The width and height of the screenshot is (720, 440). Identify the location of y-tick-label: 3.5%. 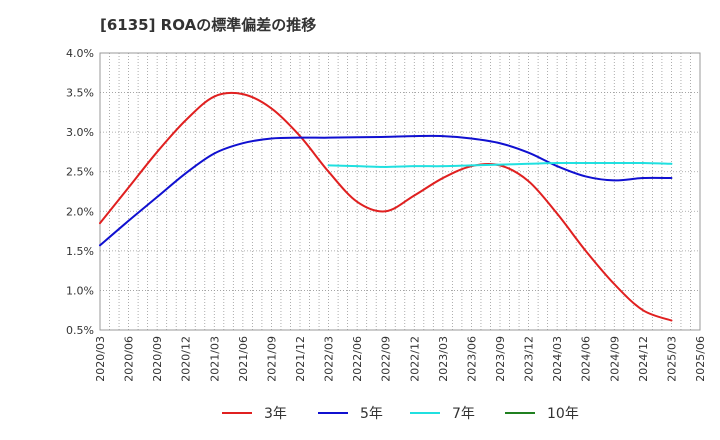
(80, 93).